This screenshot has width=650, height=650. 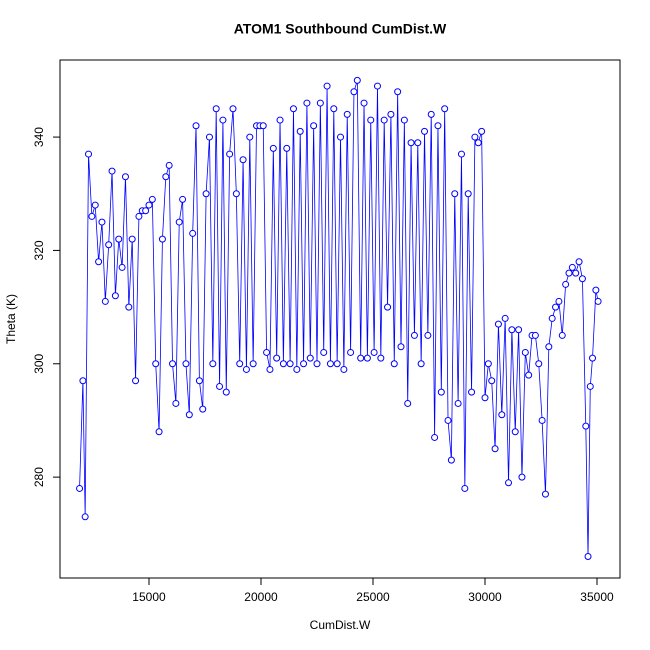 What do you see at coordinates (373, 597) in the screenshot?
I see `x-tick-label: 25000` at bounding box center [373, 597].